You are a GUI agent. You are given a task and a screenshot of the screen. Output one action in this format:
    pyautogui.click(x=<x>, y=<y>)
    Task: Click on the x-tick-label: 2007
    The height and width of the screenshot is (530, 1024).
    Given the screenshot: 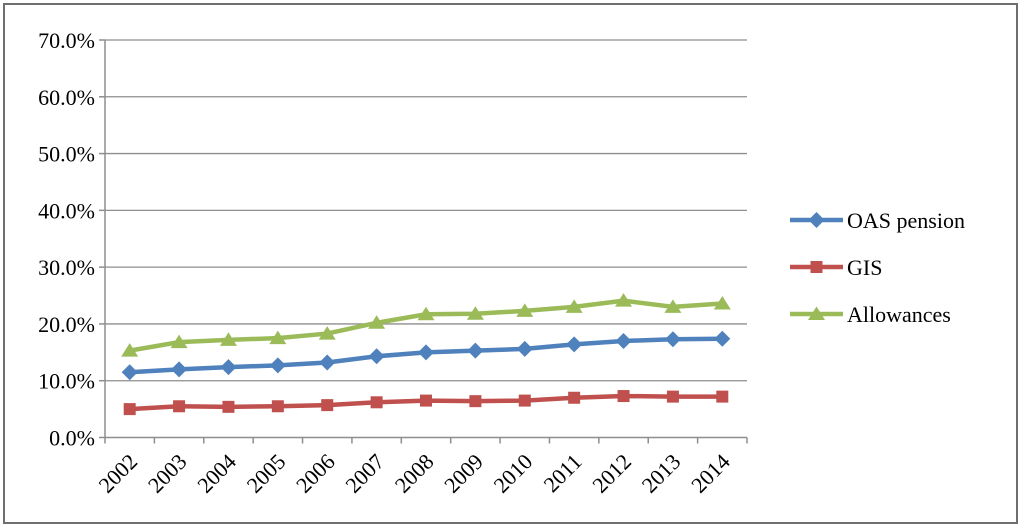 What is the action you would take?
    pyautogui.click(x=364, y=473)
    